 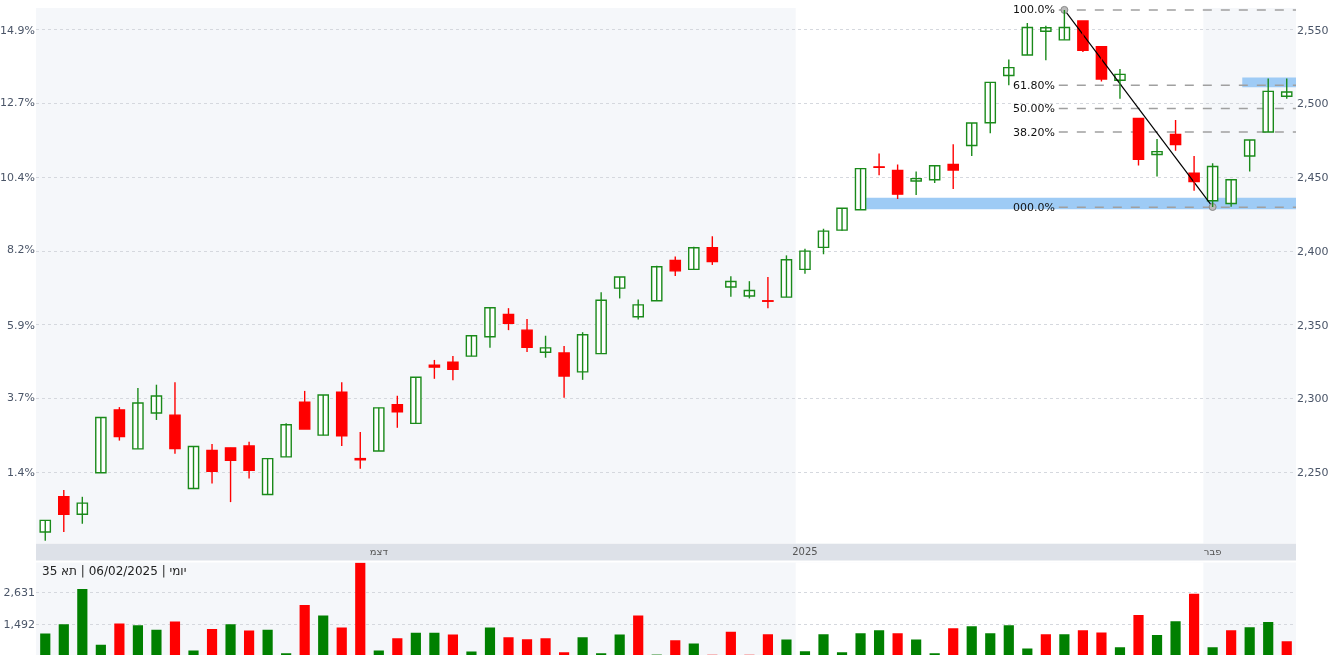 I want to click on y-tick-label: 2,400, so click(x=1313, y=251).